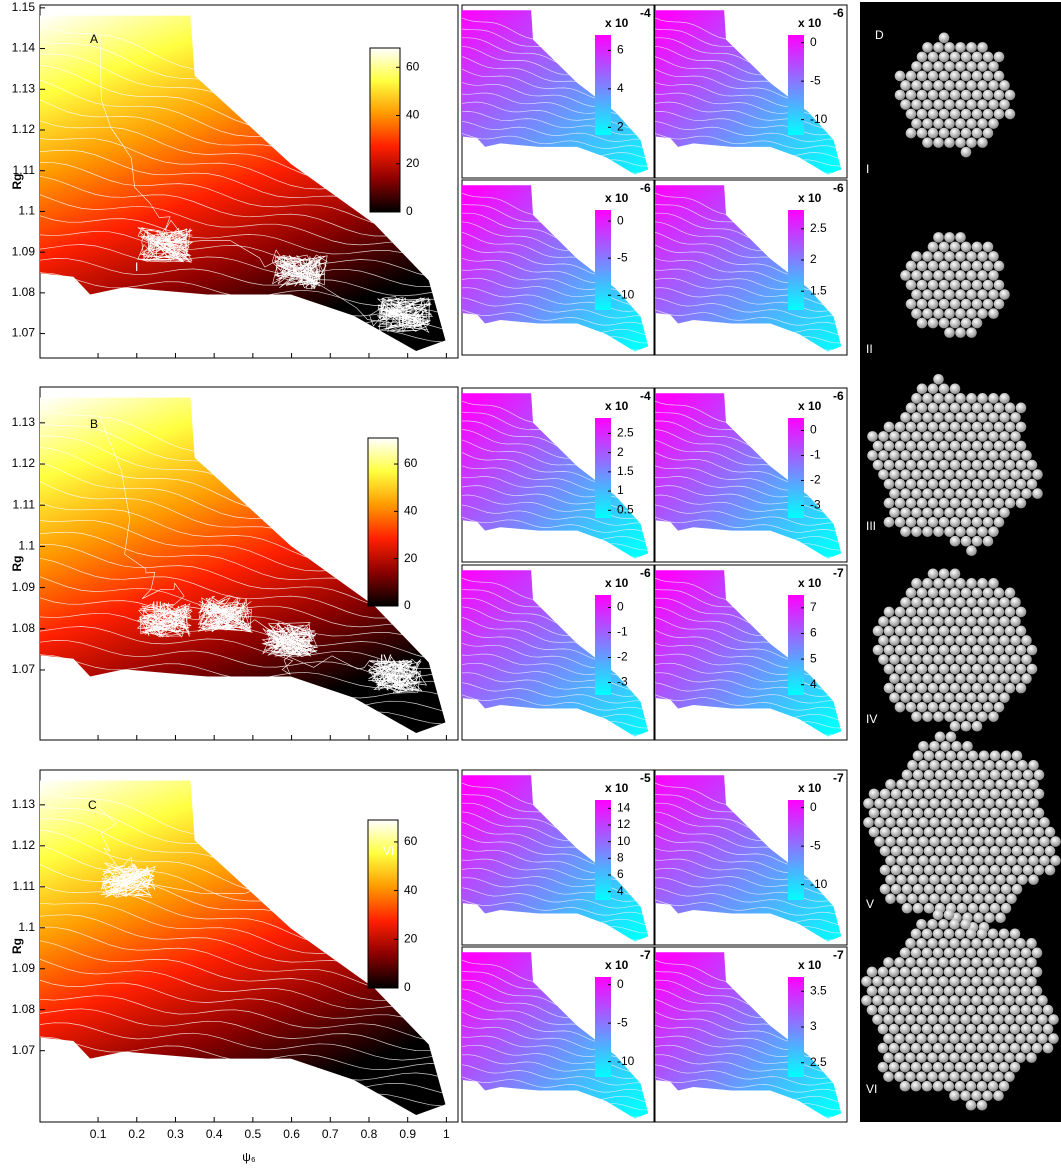 Image resolution: width=1061 pixels, height=1170 pixels. I want to click on x-tick-label: 0.9, so click(407, 1134).